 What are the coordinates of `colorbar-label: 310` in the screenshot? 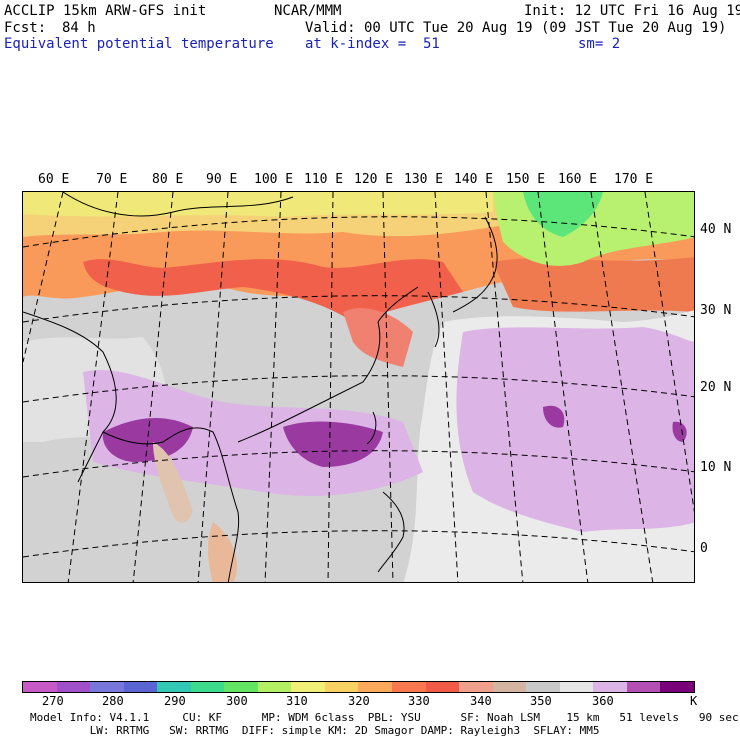 It's located at (297, 701).